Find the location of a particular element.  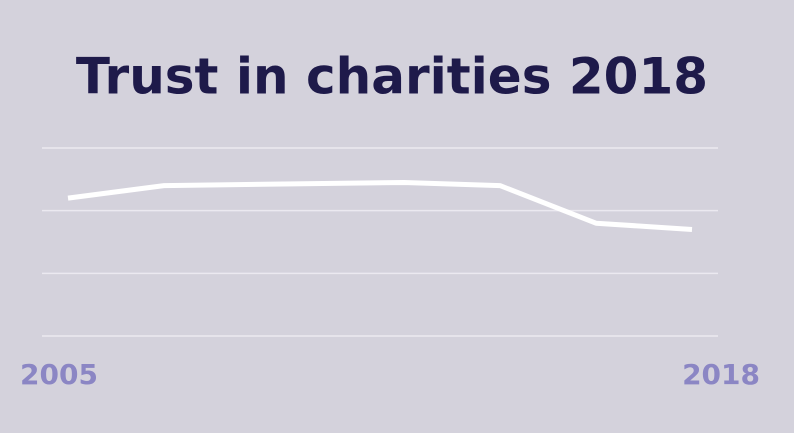

chart-title: Trust in charities 2018 is located at coordinates (392, 77).